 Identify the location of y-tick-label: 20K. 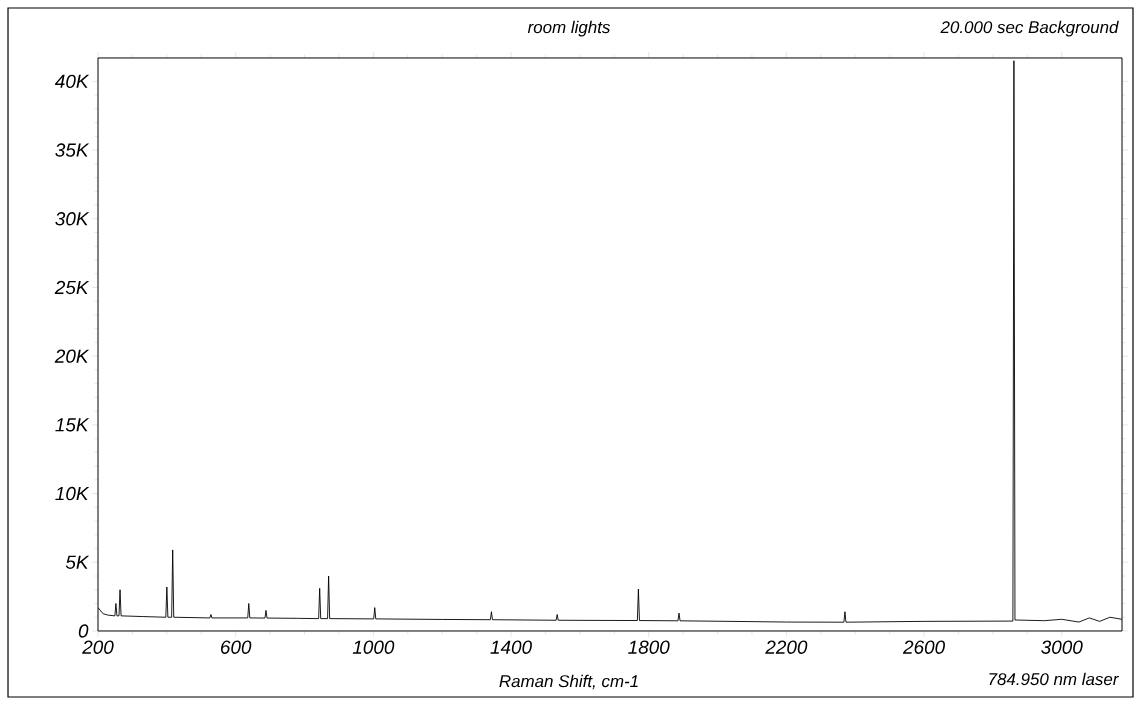
(72, 356).